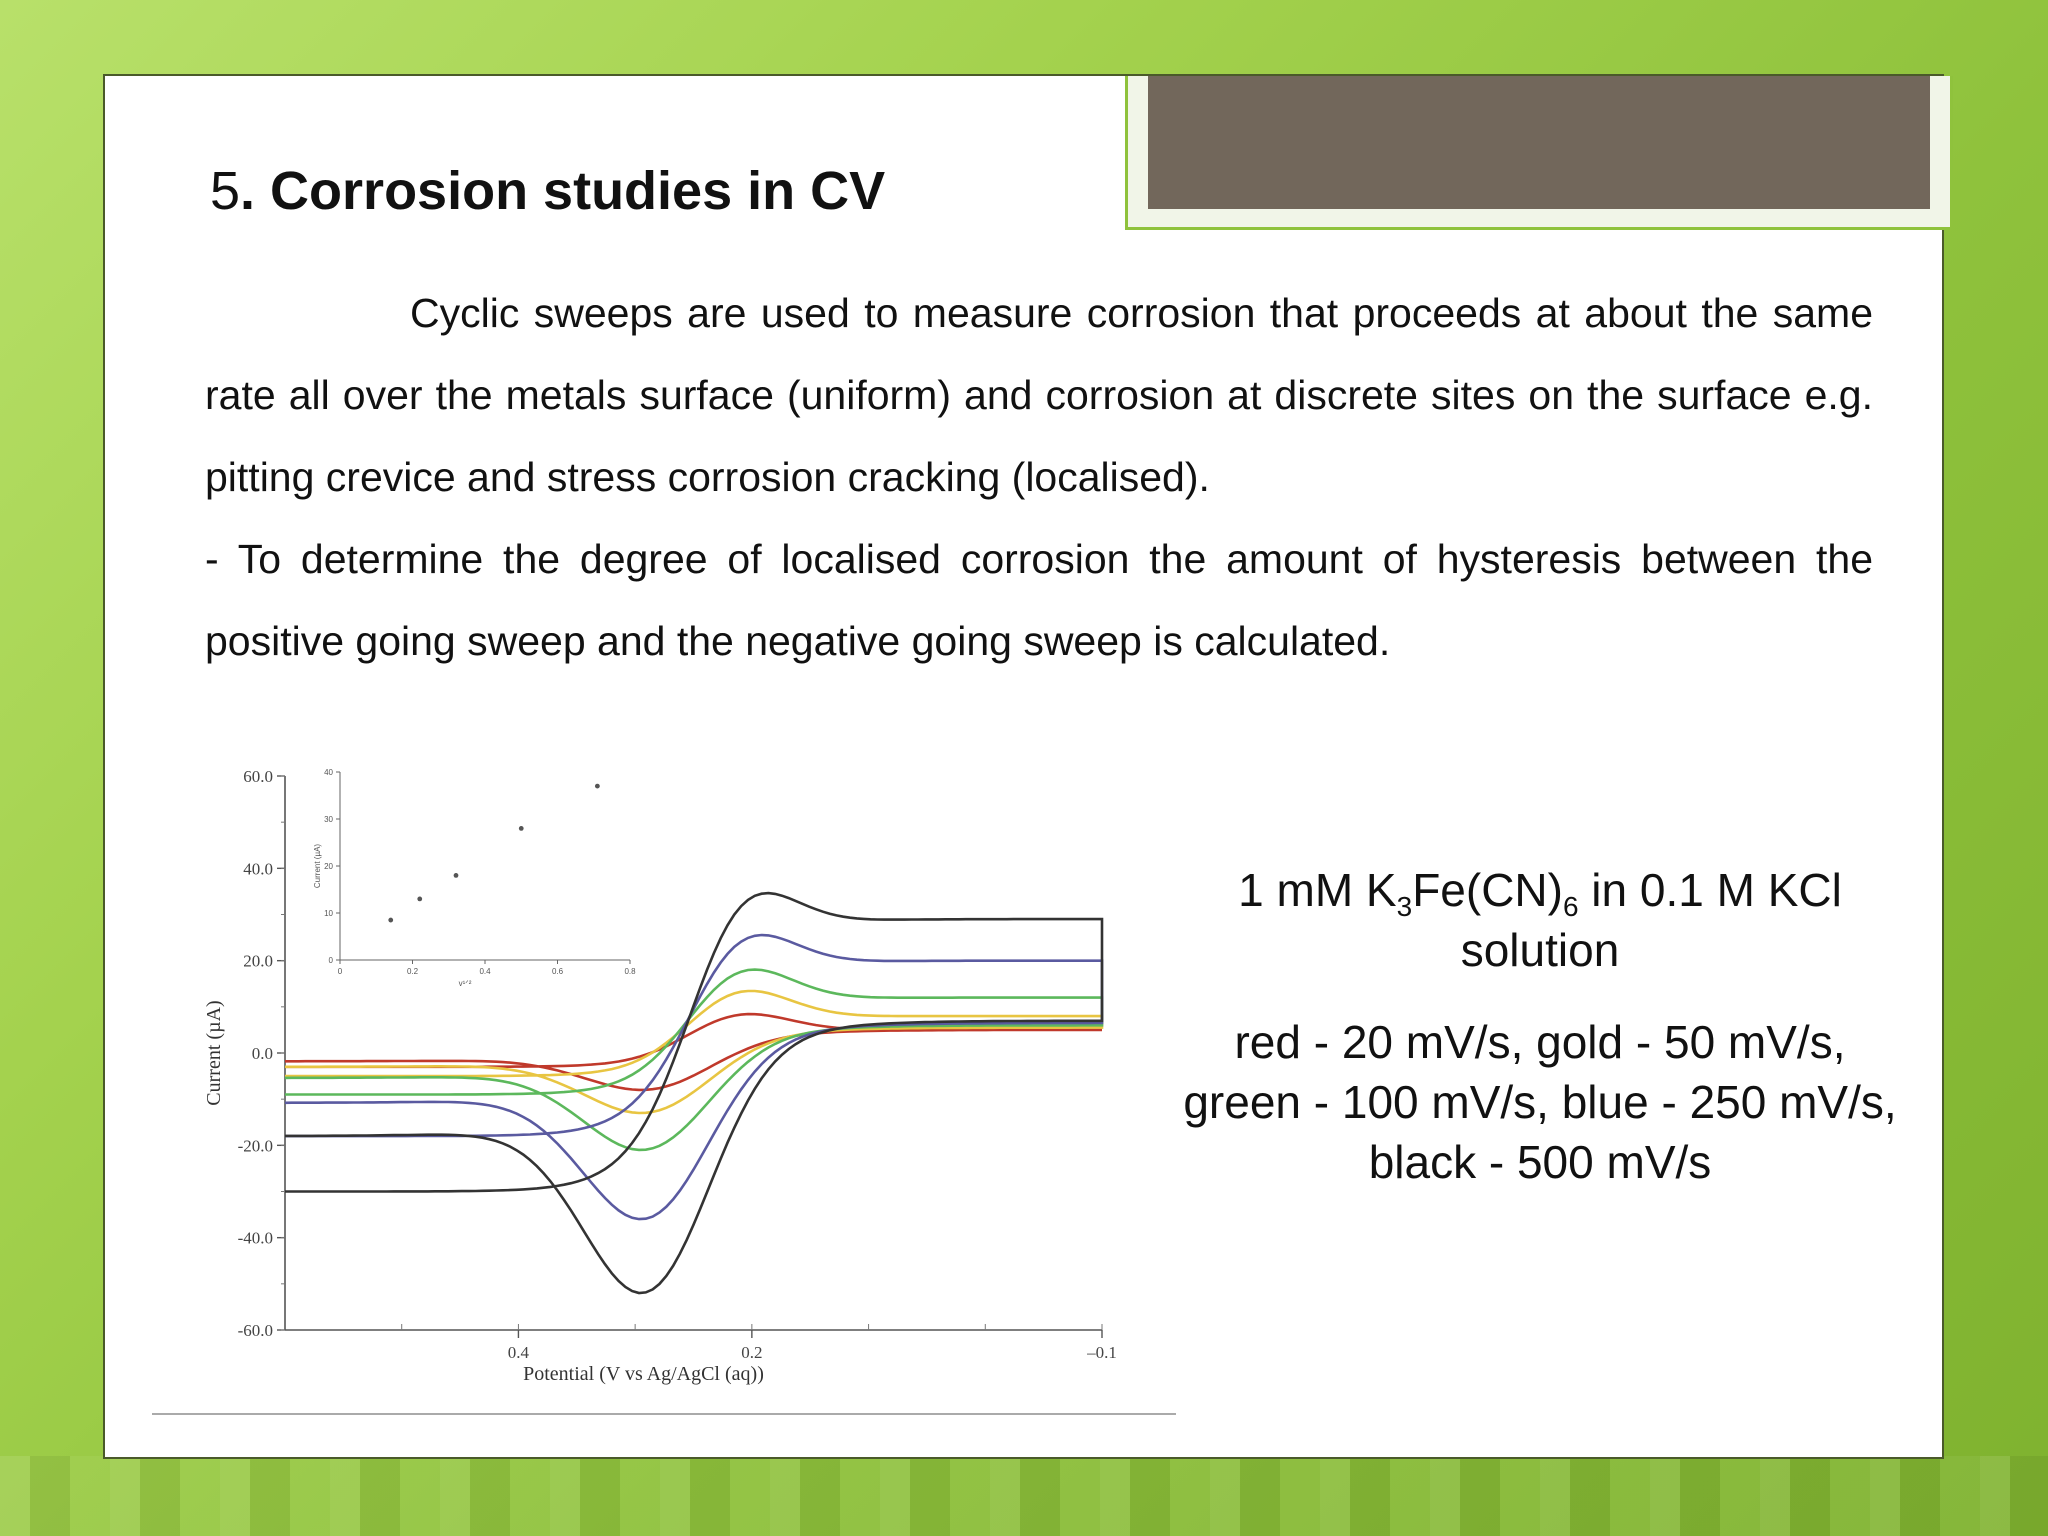 This screenshot has width=2048, height=1536. I want to click on y-tick-label: -60.0, so click(255, 1330).